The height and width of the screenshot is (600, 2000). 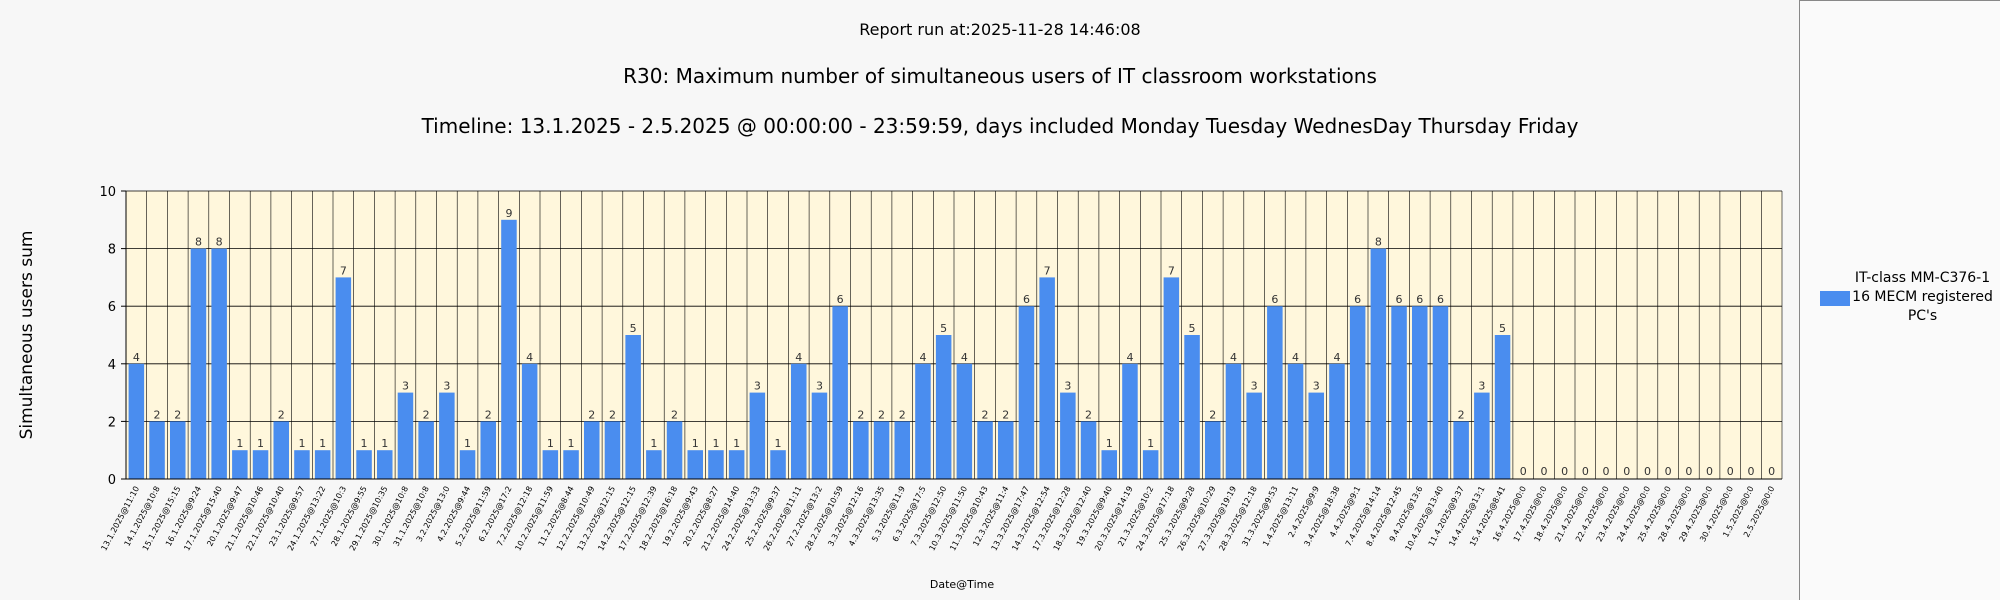 What do you see at coordinates (112, 250) in the screenshot?
I see `y-tick-label: 8` at bounding box center [112, 250].